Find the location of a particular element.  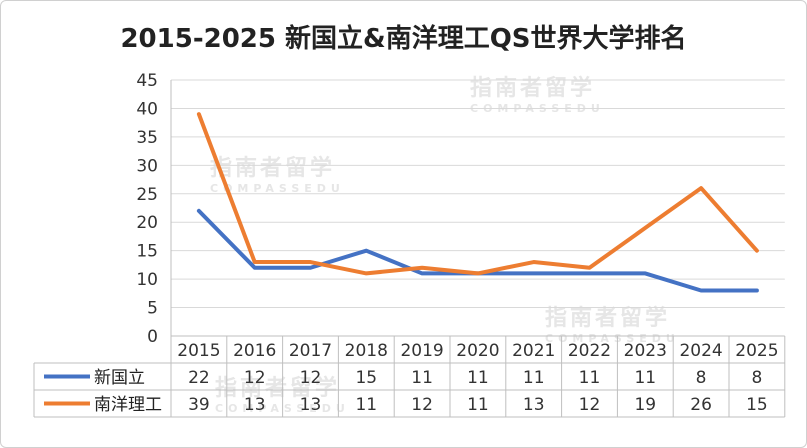

y-tick-label: 5 is located at coordinates (152, 309).